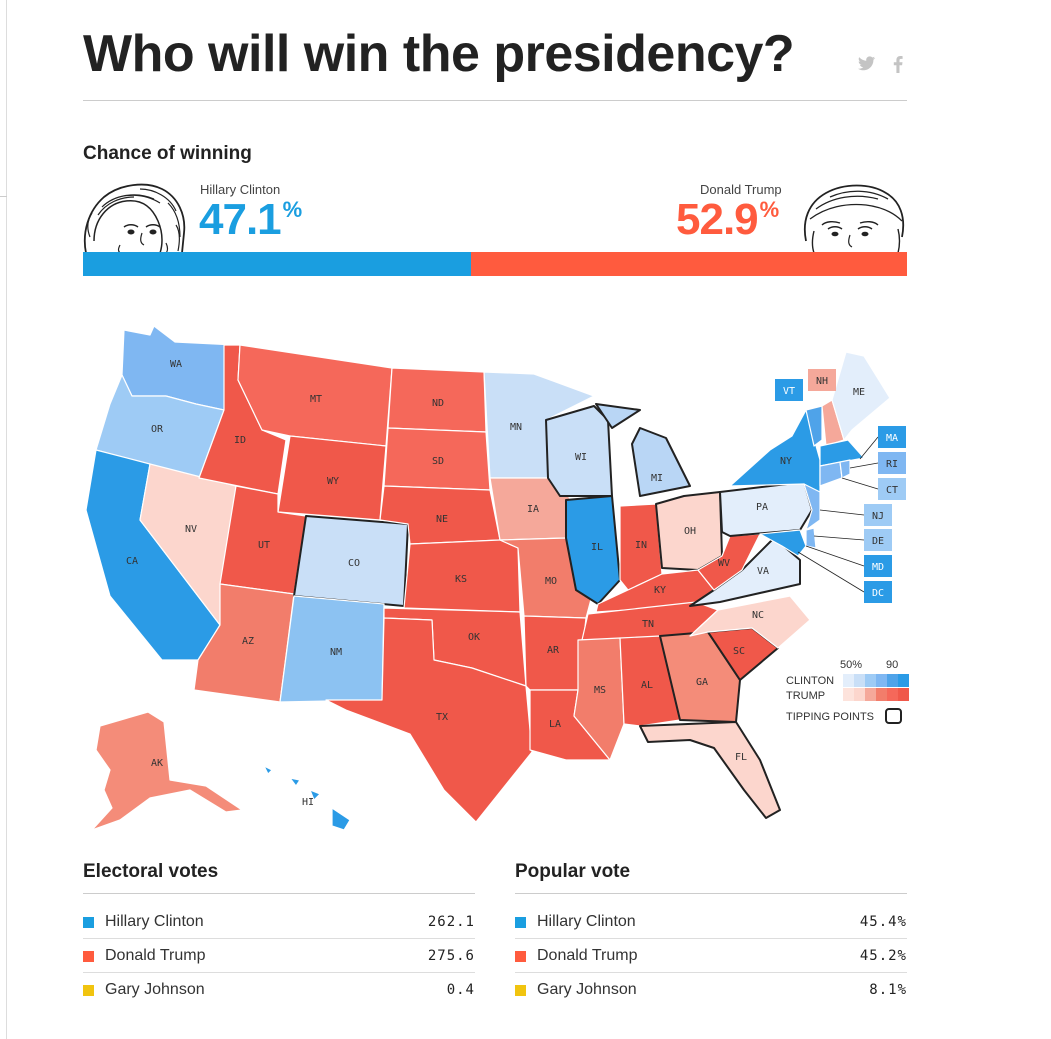 The height and width of the screenshot is (1039, 1051). I want to click on state-box-ct, so click(892, 489).